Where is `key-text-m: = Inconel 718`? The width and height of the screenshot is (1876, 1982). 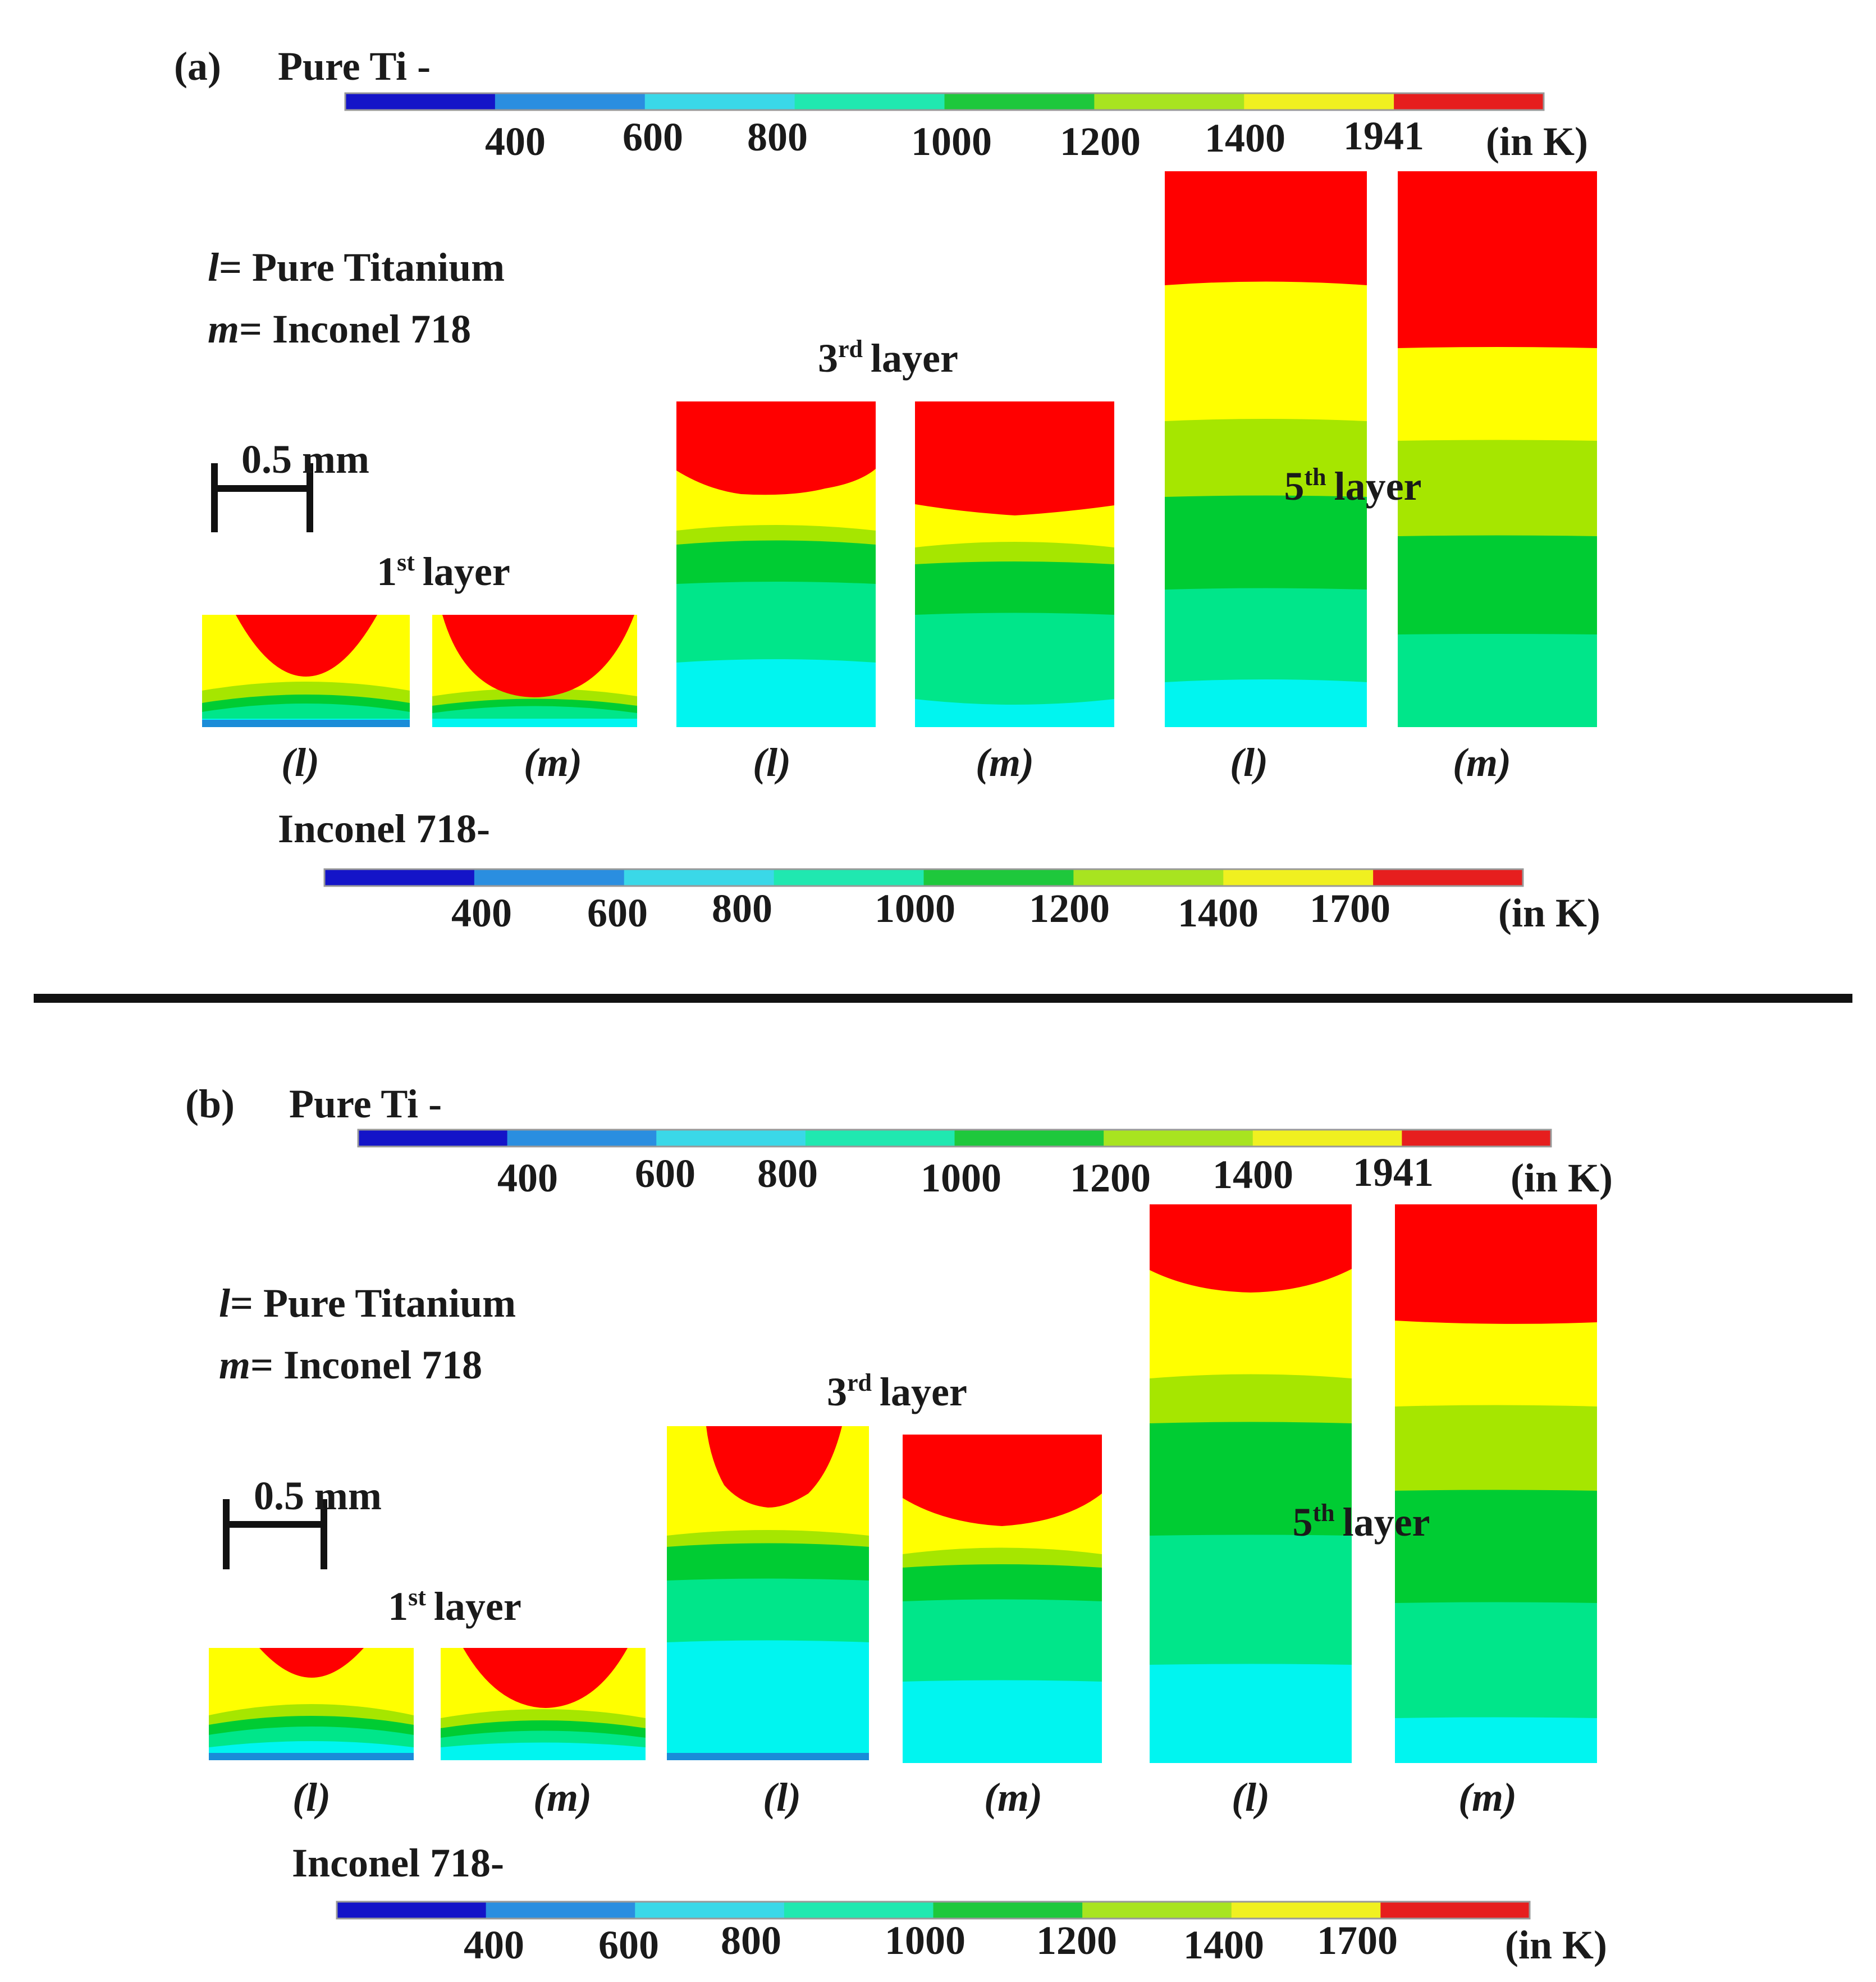 key-text-m: = Inconel 718 is located at coordinates (366, 1364).